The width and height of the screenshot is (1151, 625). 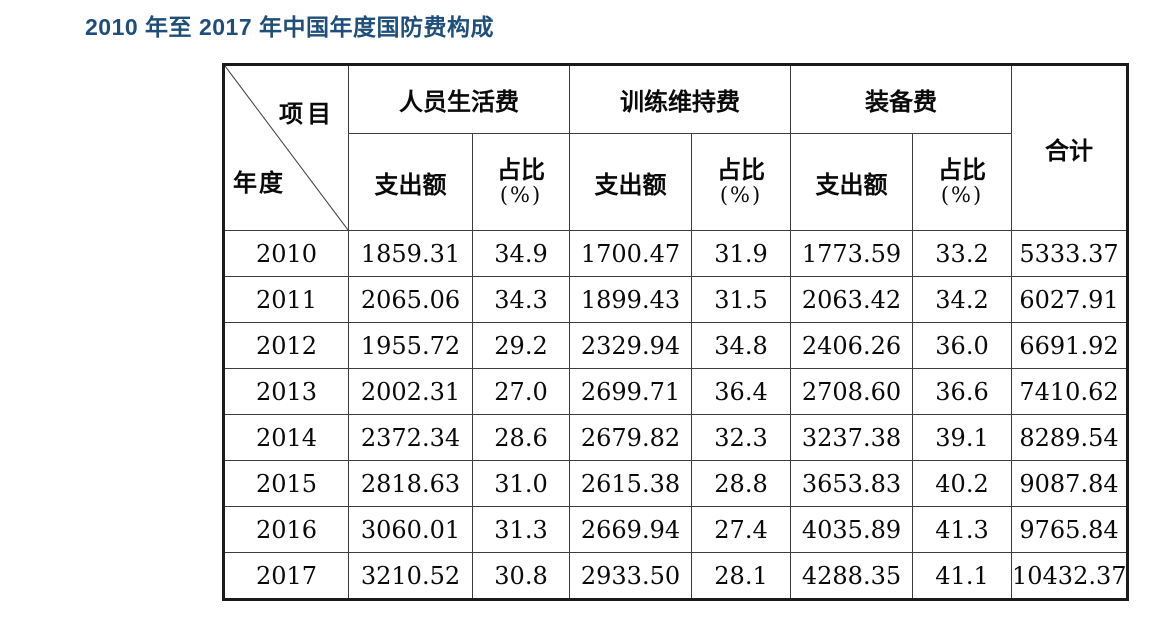 What do you see at coordinates (851, 253) in the screenshot?
I see `table-cell: 1773.59` at bounding box center [851, 253].